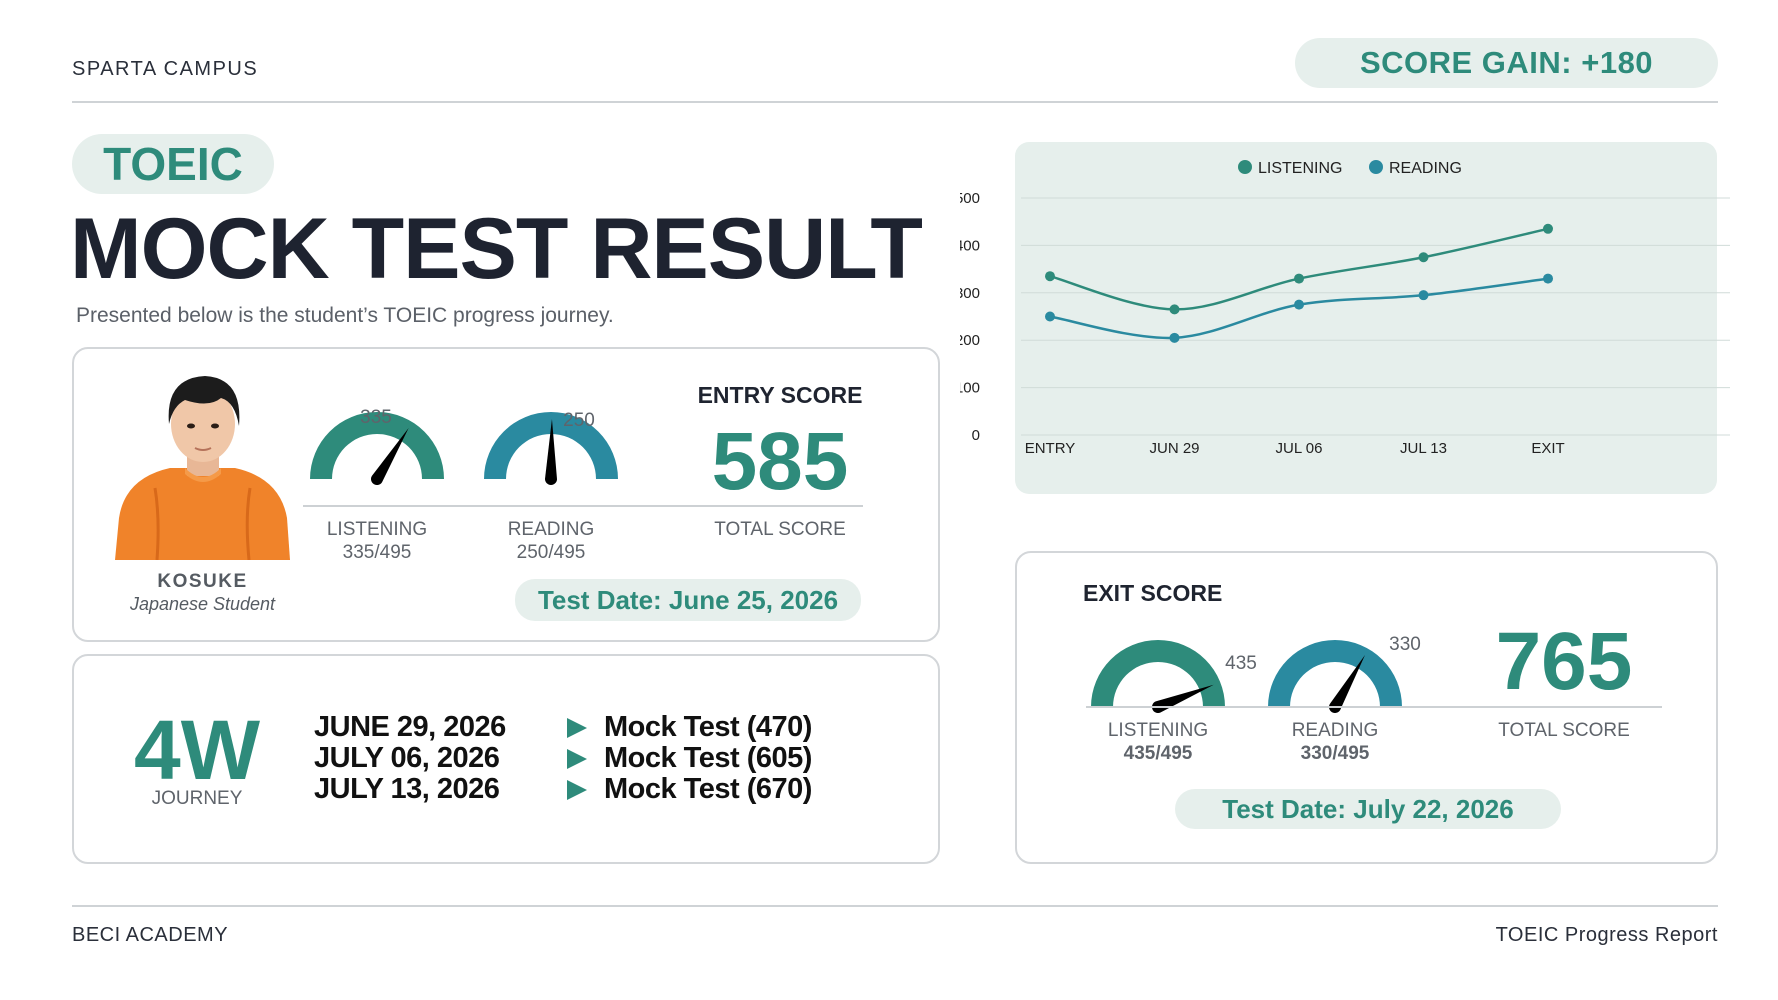 The width and height of the screenshot is (1778, 1000). I want to click on exit-listening-gauge-arc, so click(1158, 673).